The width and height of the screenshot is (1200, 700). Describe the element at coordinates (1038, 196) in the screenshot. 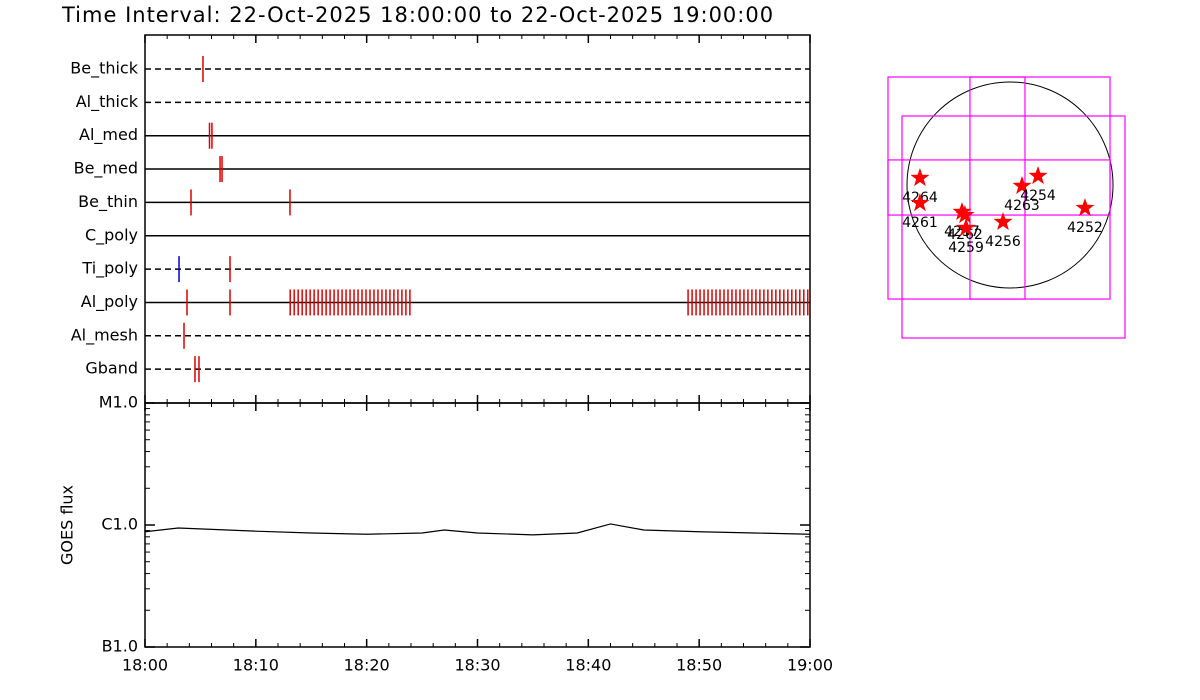

I see `region-label: 4254` at that location.